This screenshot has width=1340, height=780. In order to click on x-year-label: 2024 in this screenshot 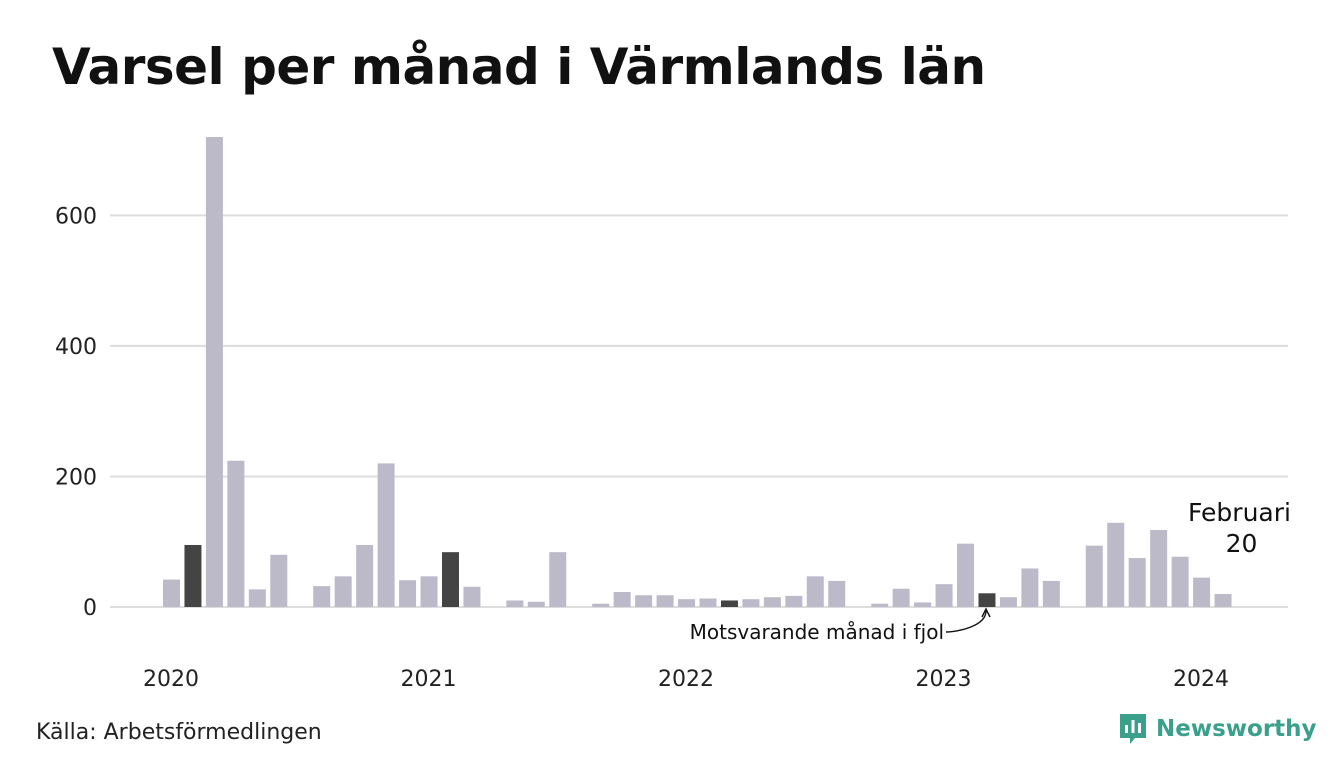, I will do `click(1201, 679)`.